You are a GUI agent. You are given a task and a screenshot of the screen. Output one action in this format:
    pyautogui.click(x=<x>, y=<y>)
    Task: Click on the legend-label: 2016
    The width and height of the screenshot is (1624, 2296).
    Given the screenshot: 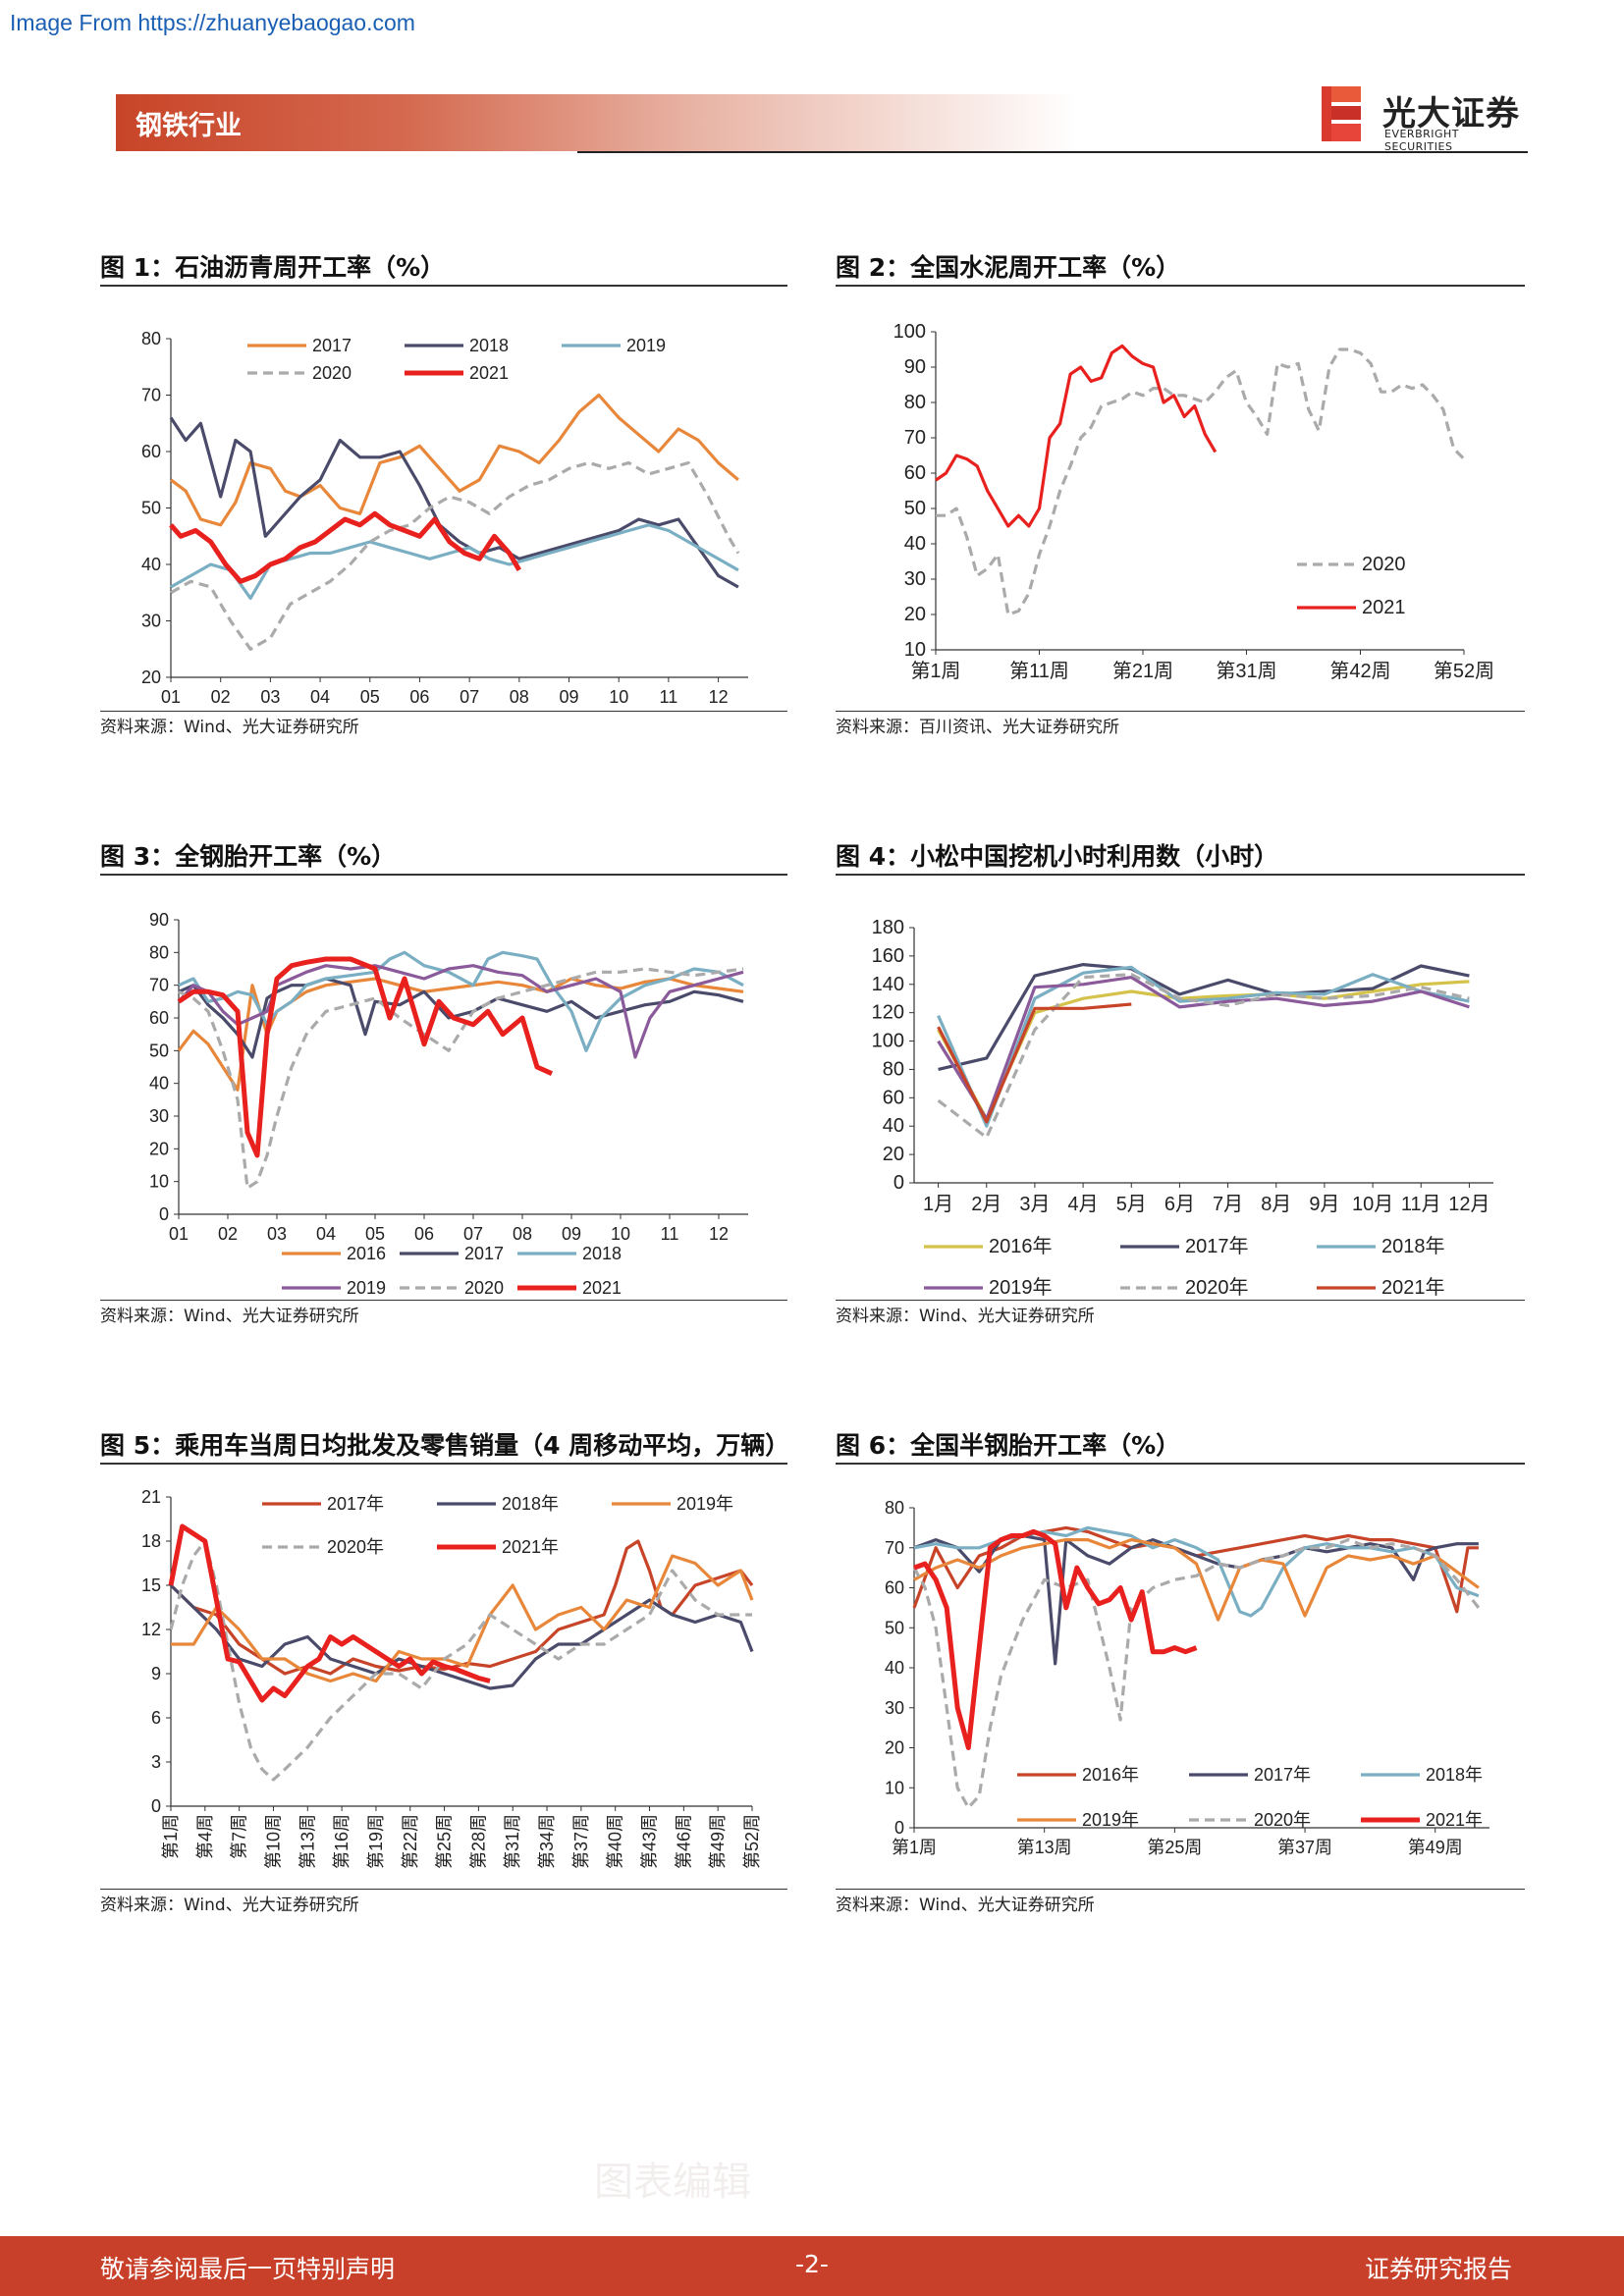 What is the action you would take?
    pyautogui.click(x=366, y=1253)
    